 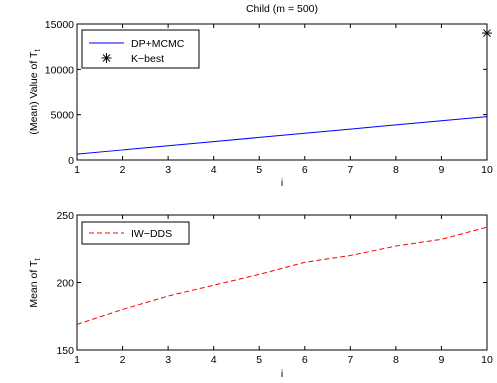 I want to click on legend-swatch-k-best, so click(x=106, y=58).